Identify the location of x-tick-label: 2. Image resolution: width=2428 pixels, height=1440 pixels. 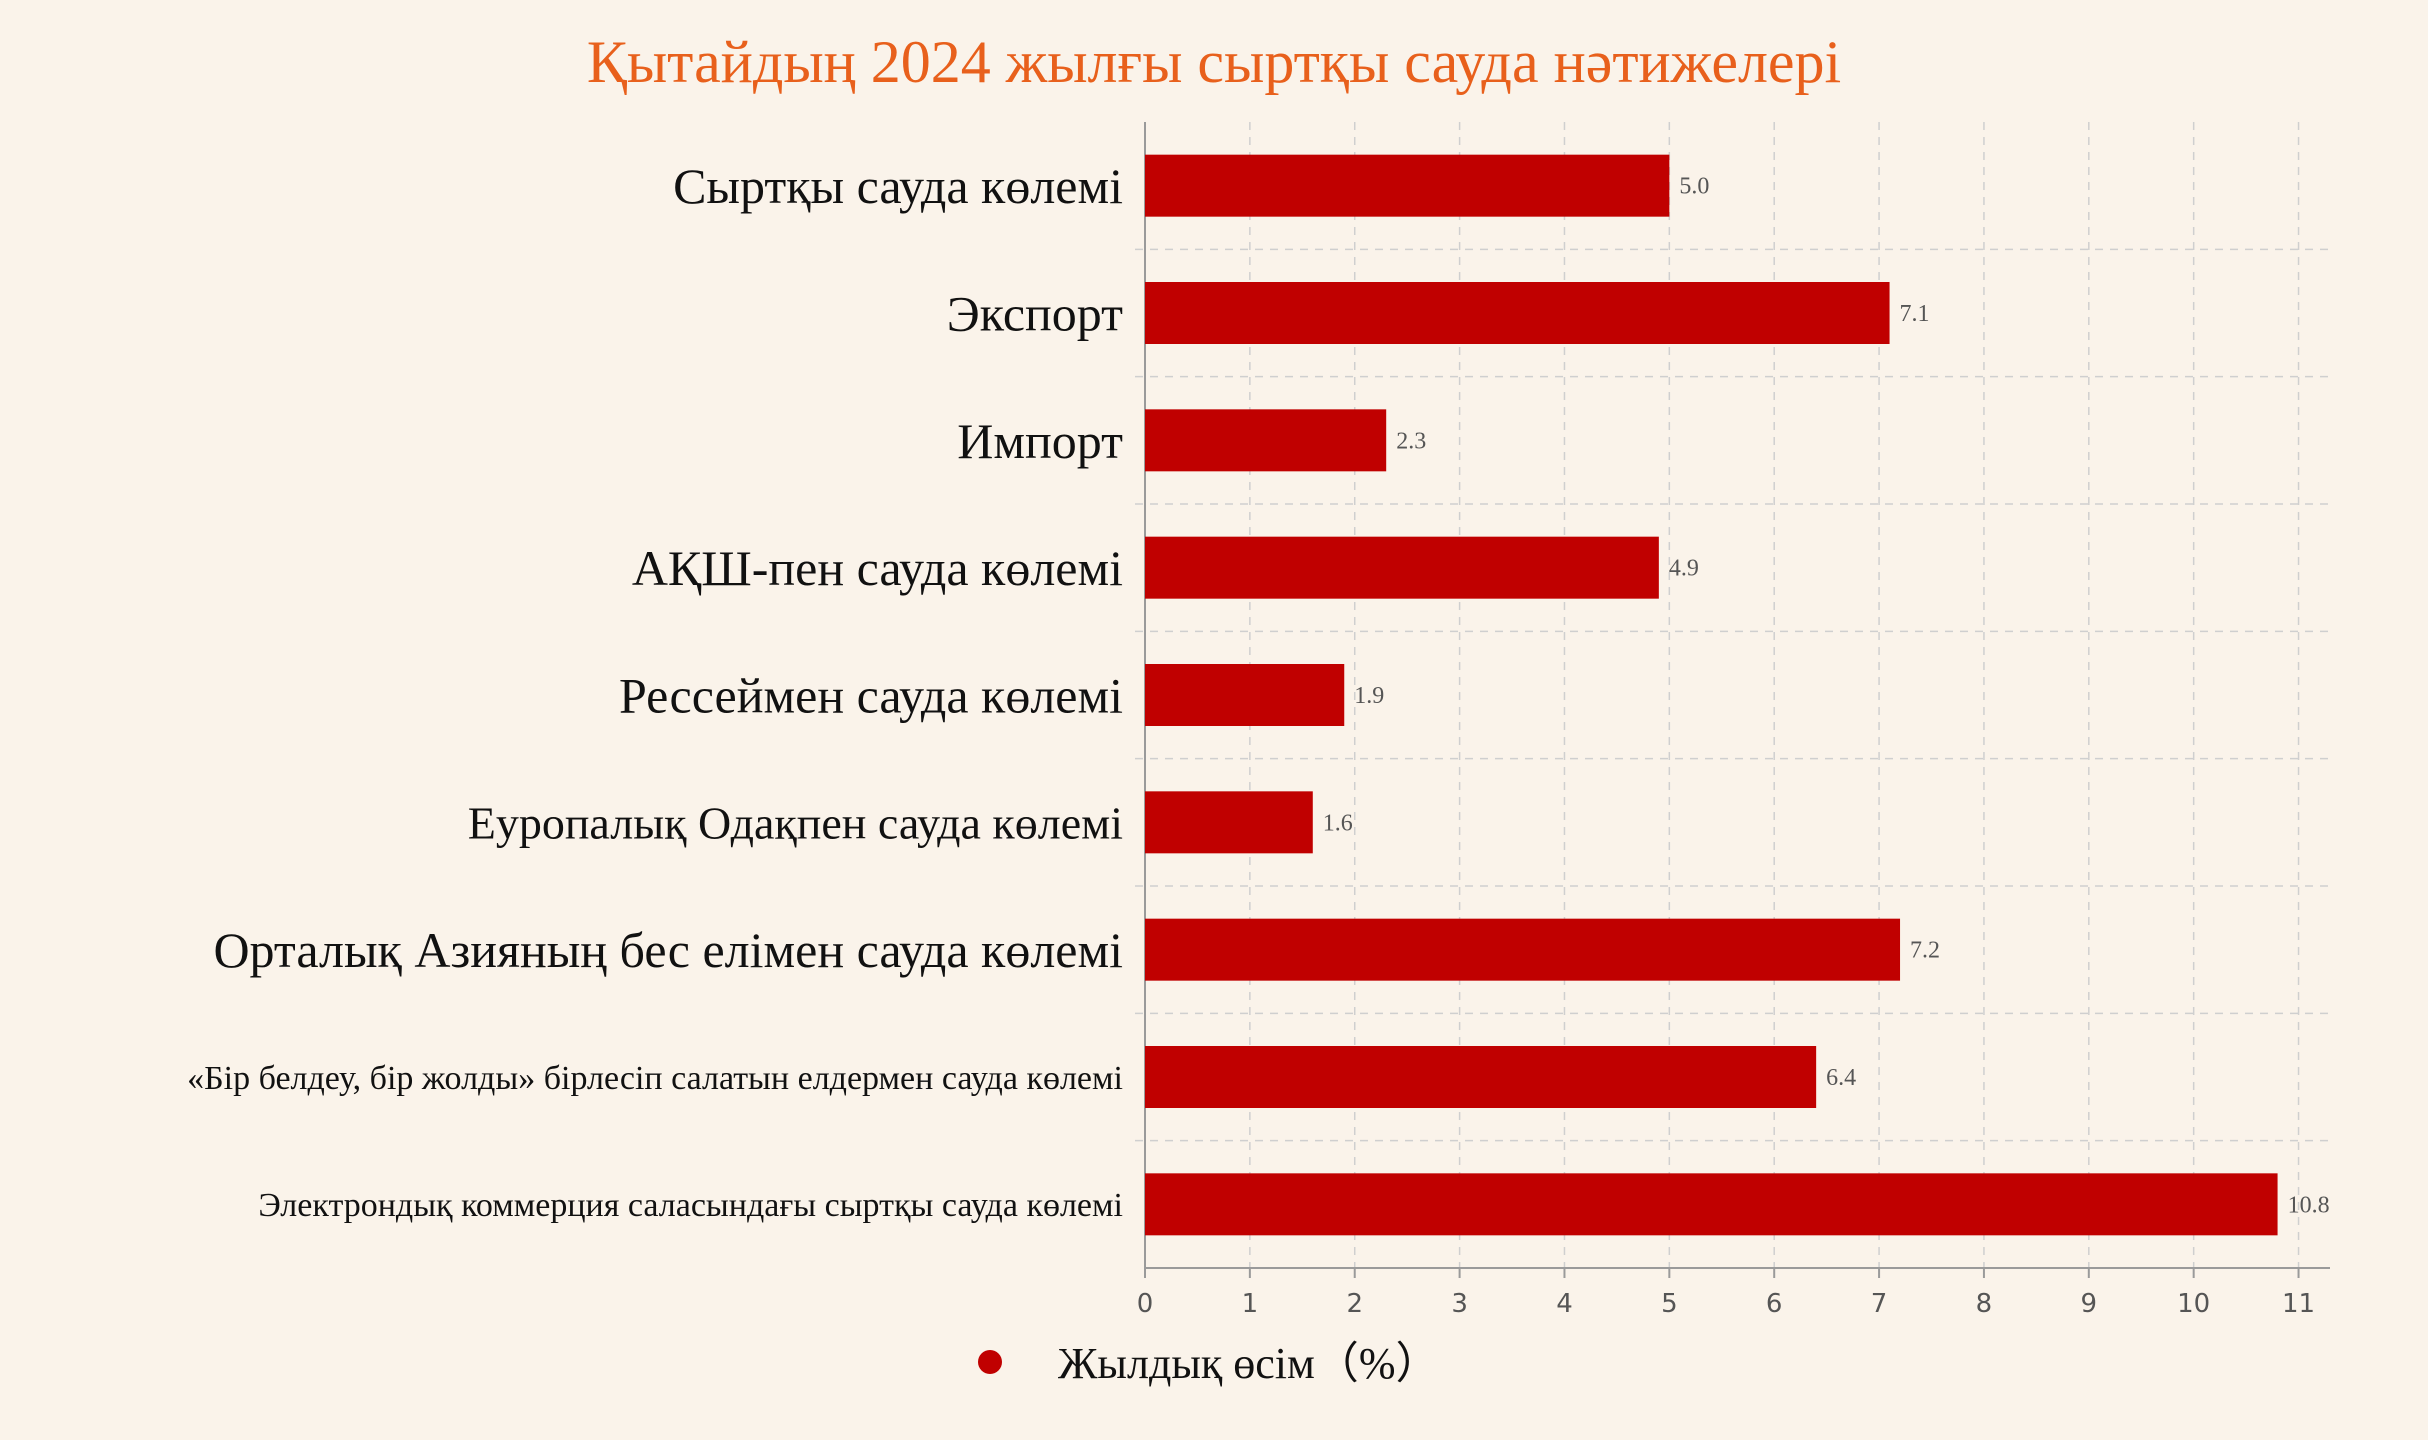
(1354, 1304).